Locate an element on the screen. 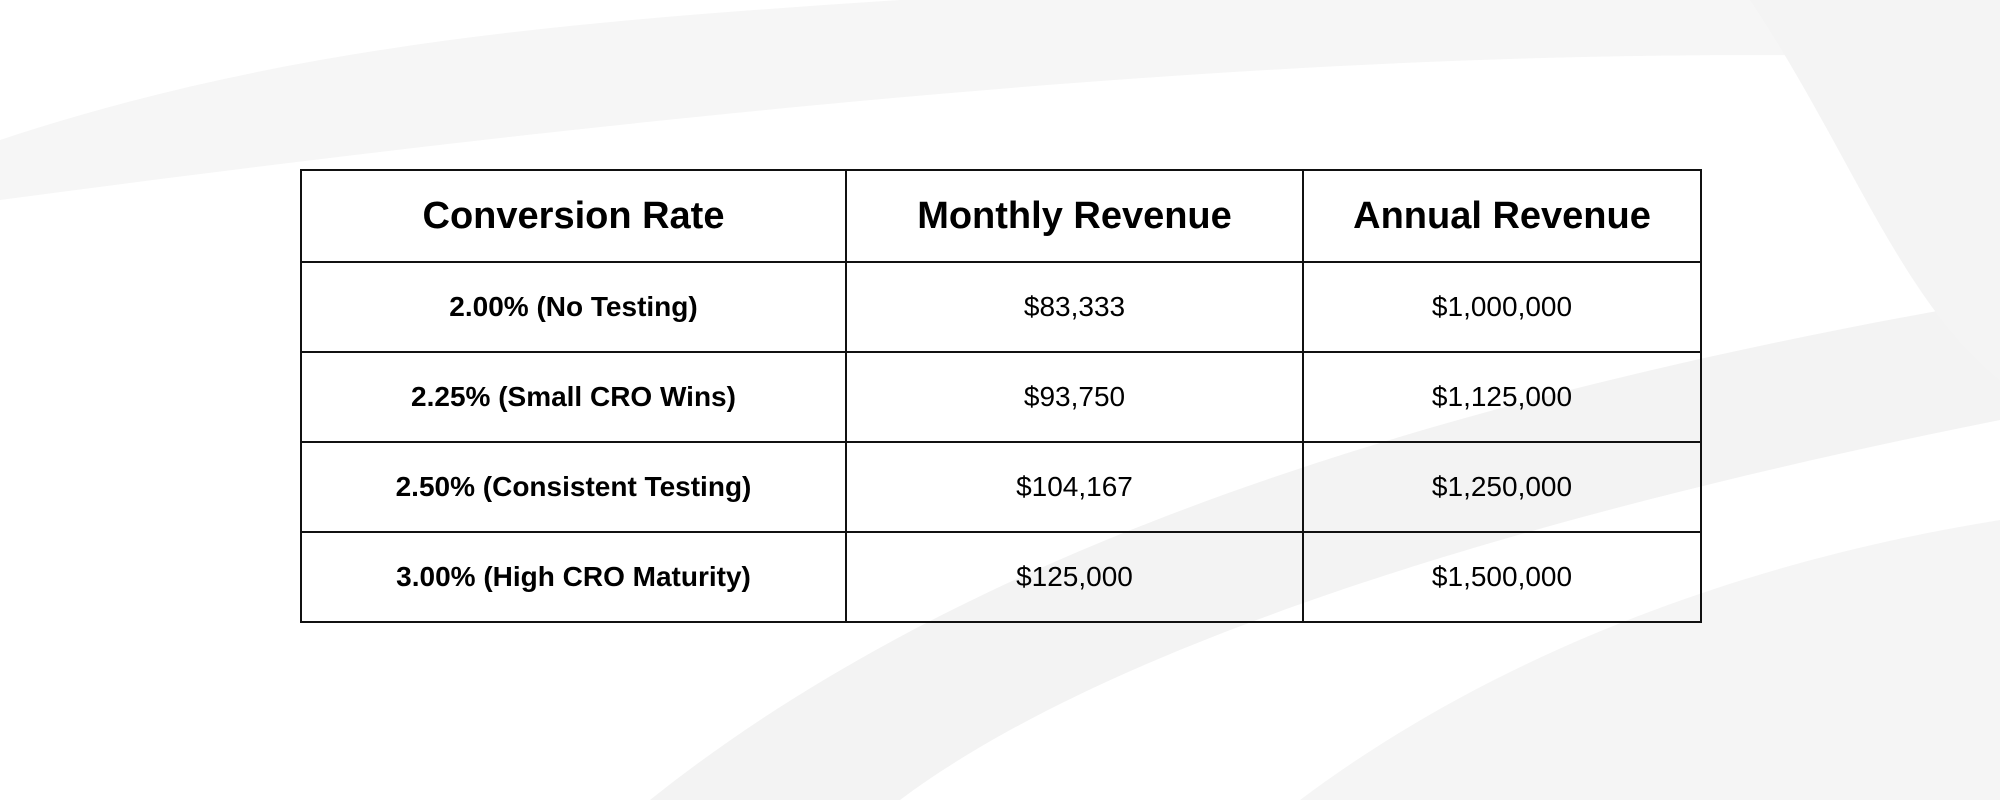 This screenshot has width=2000, height=800. header-annual-revenue: Annual Revenue is located at coordinates (1502, 216).